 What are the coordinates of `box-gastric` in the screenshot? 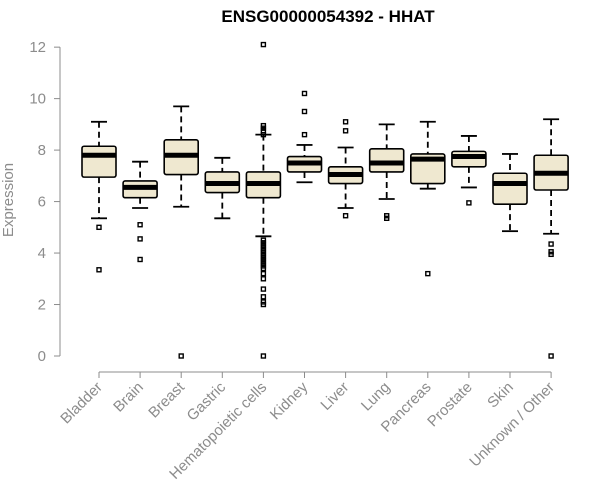 It's located at (222, 188).